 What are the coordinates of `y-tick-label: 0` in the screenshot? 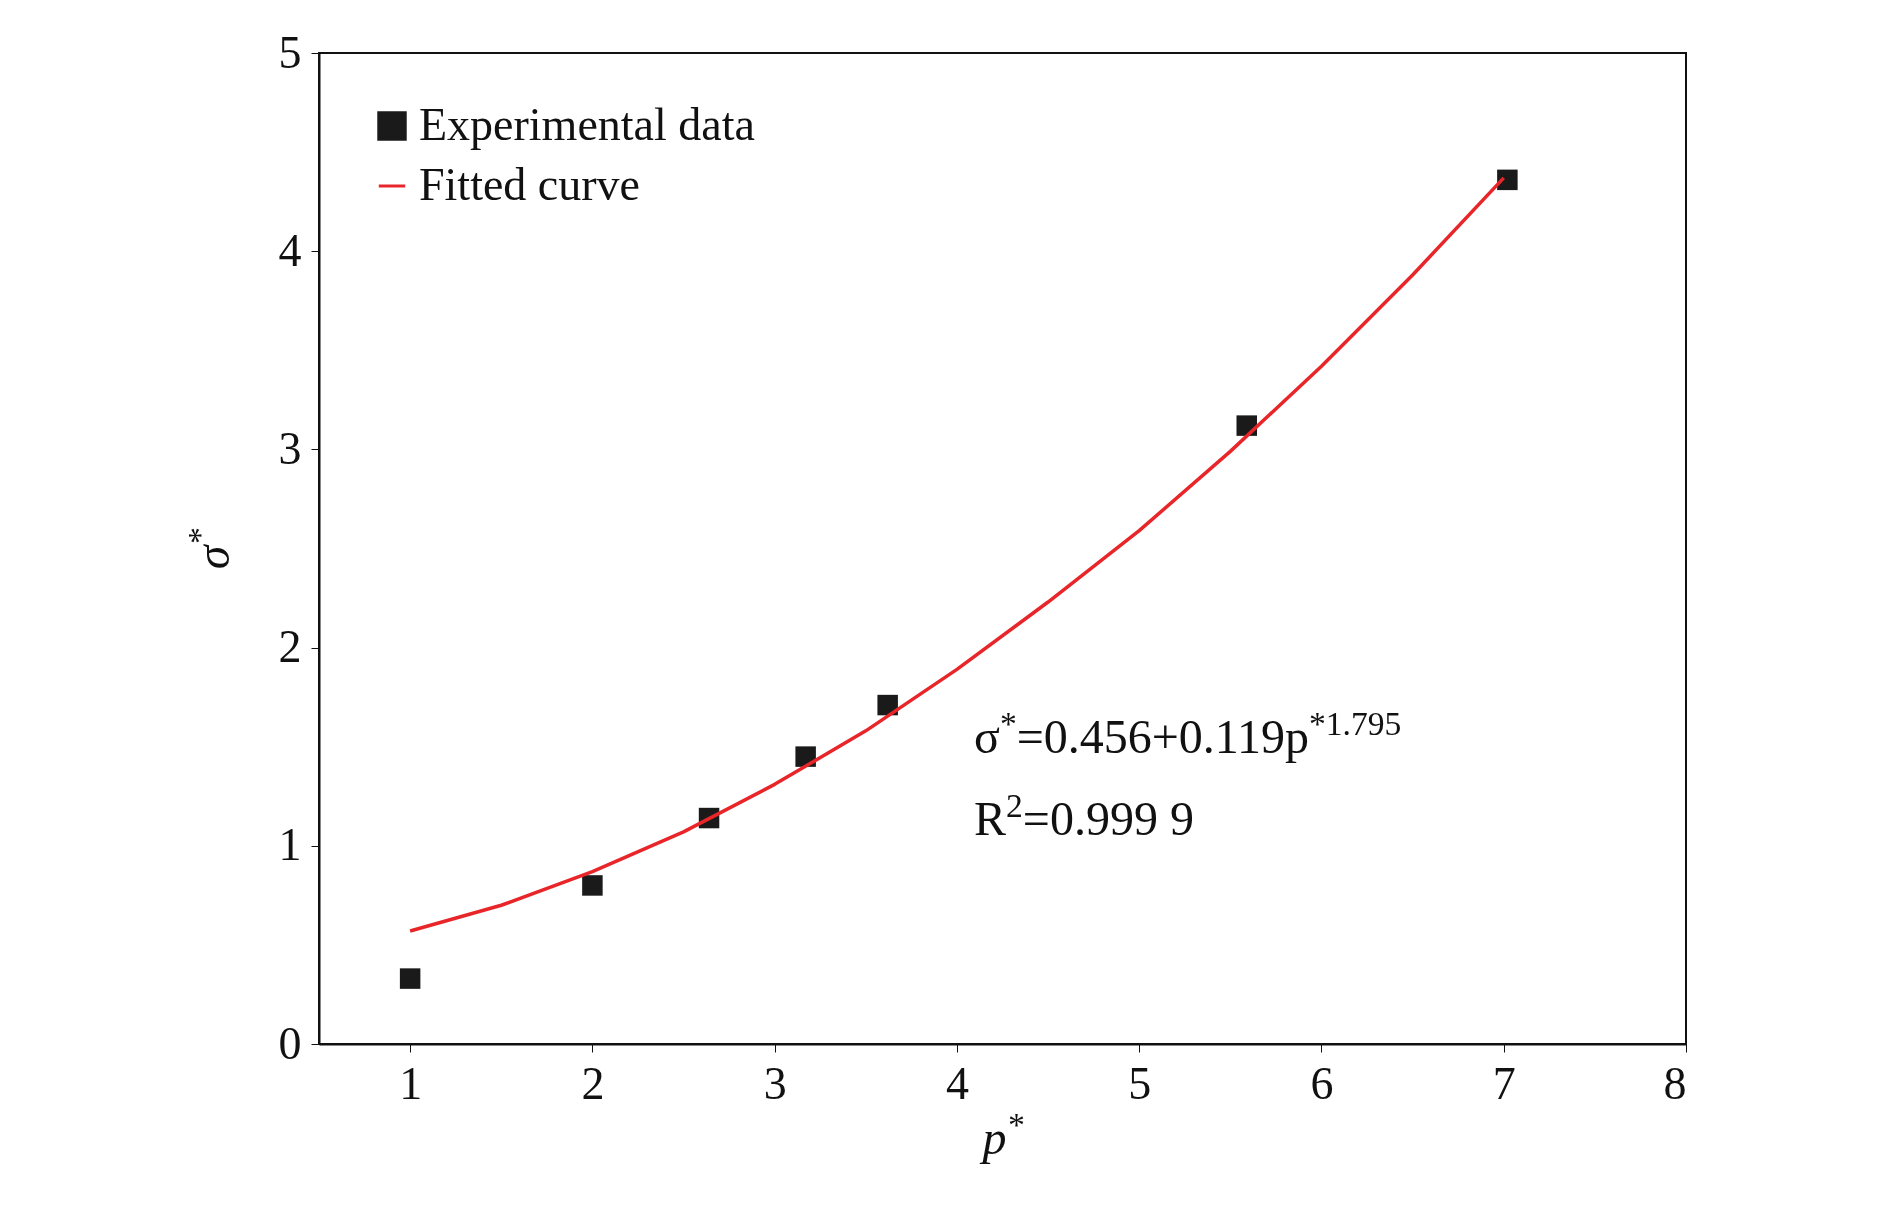 It's located at (290, 1043).